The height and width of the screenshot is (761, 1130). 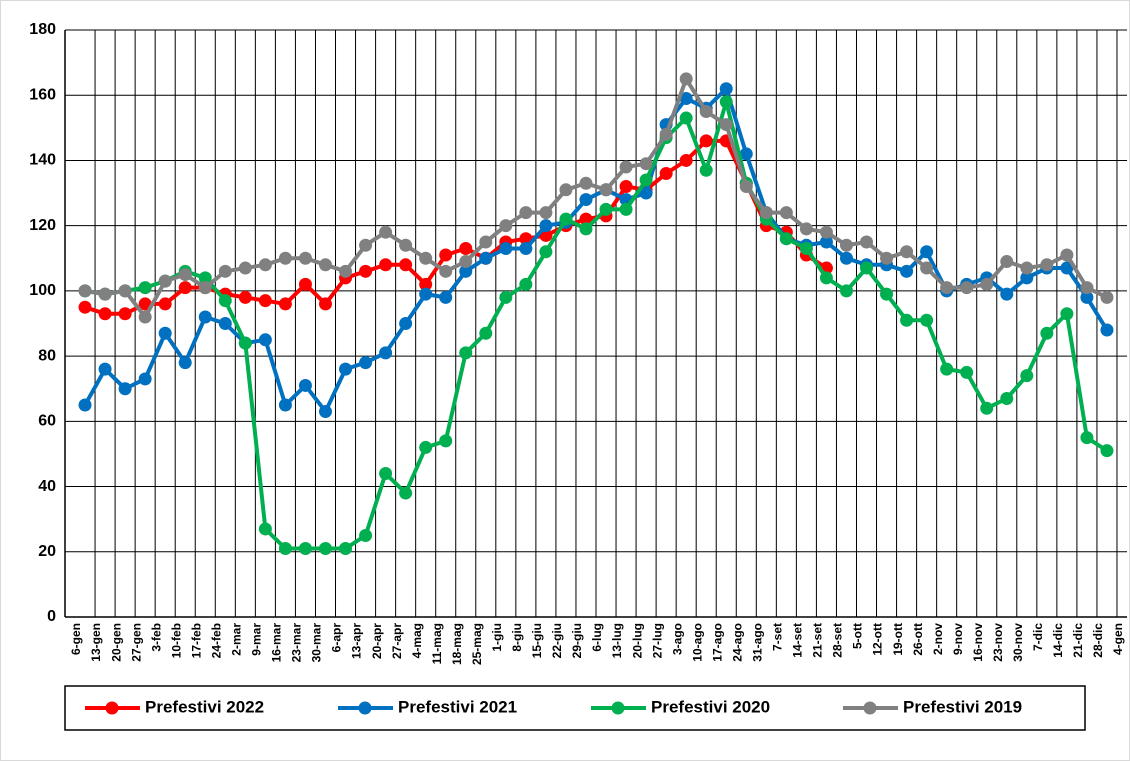 I want to click on y-tick-label: 100, so click(x=42, y=290).